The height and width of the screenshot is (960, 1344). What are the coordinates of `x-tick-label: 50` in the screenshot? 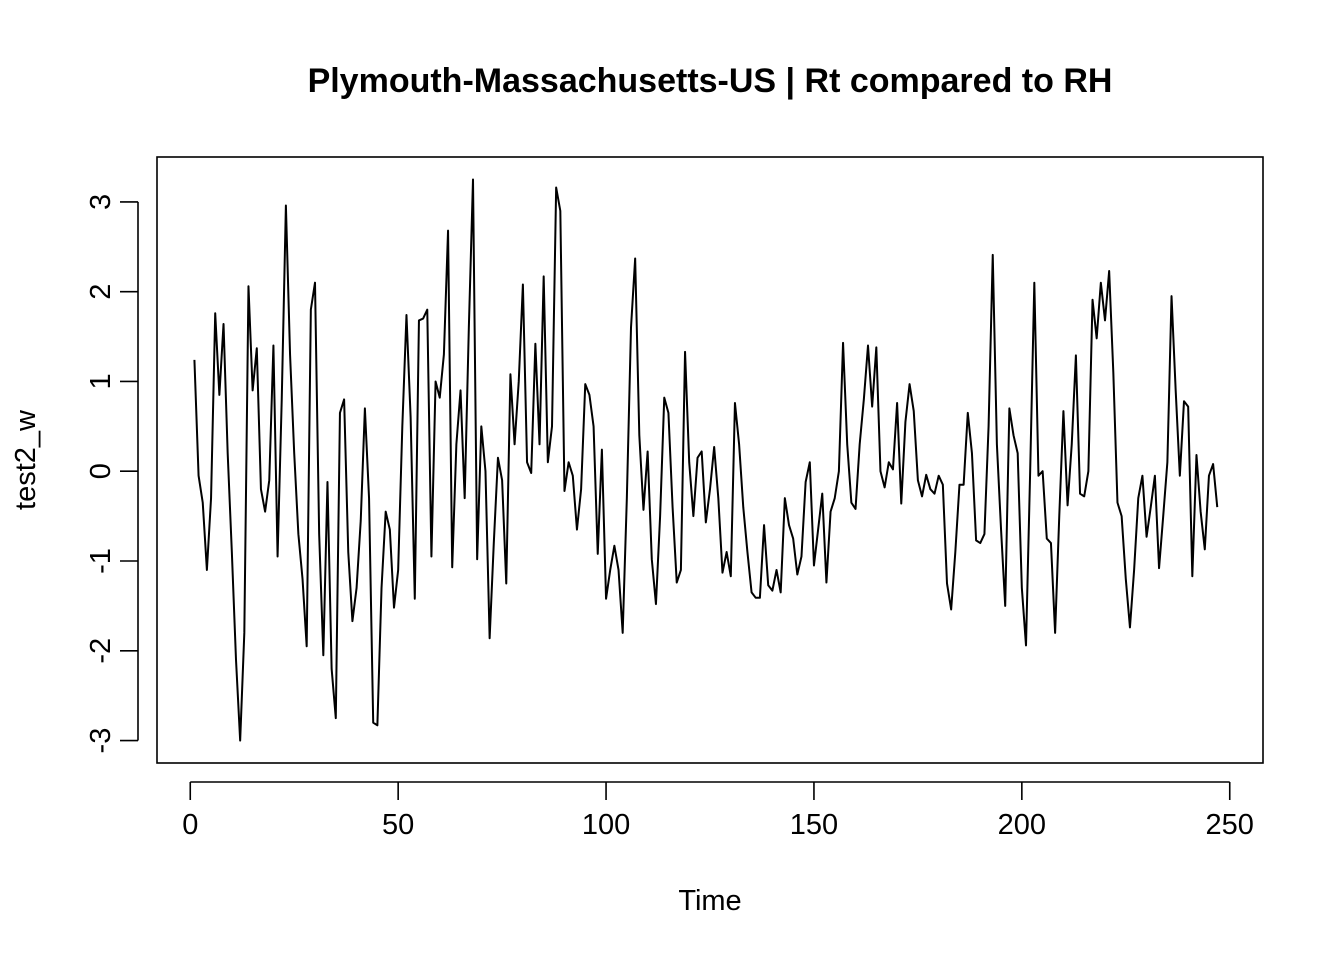 It's located at (398, 825).